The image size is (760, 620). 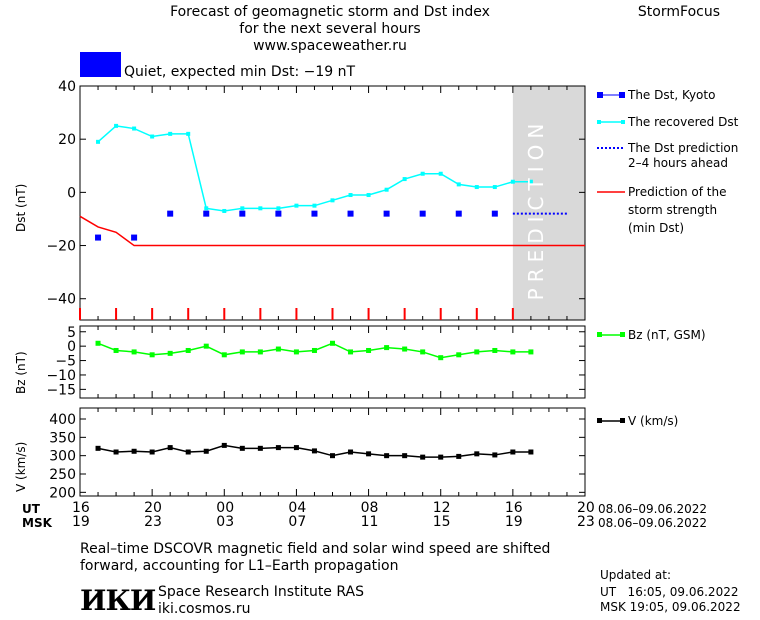 I want to click on ut-tick-label: 16, so click(x=513, y=508).